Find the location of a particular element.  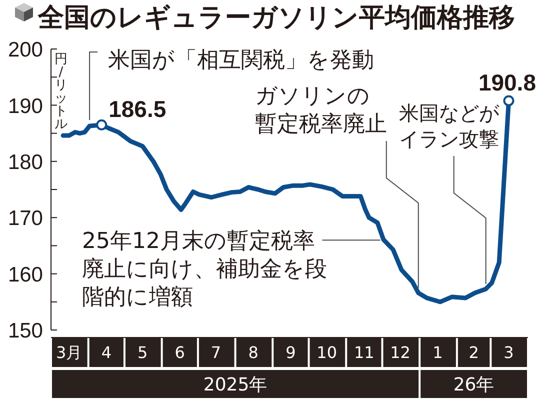

y-tick-label: 190 is located at coordinates (25, 106).